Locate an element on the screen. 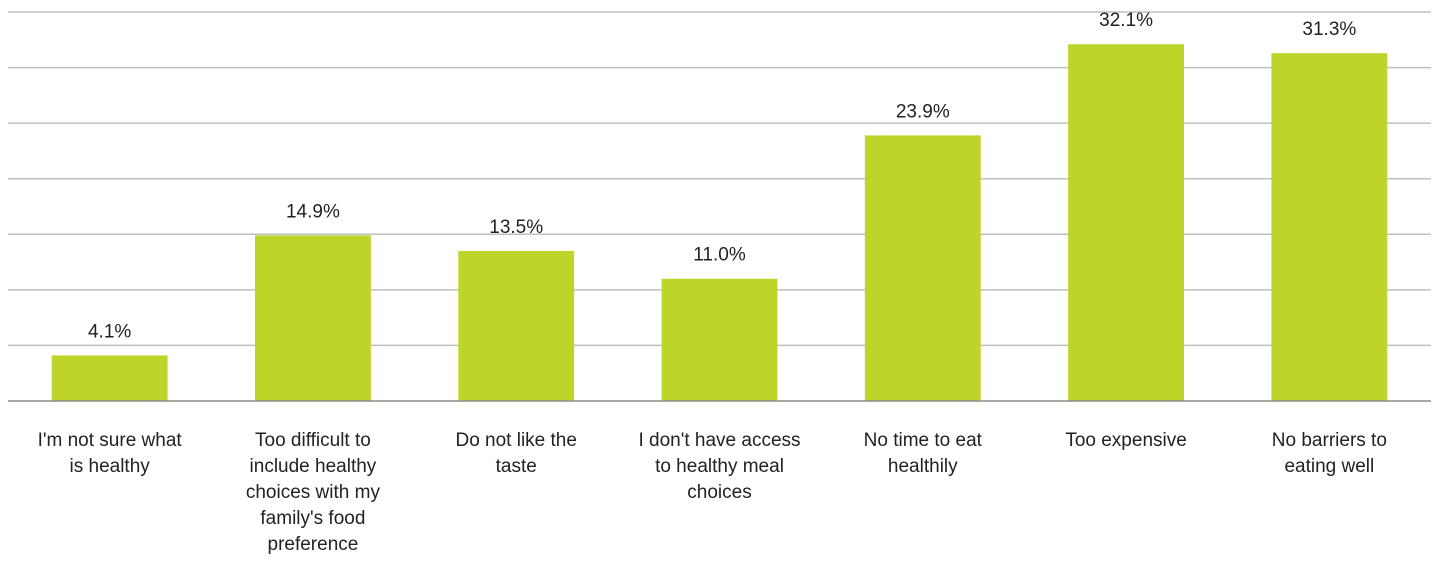 The width and height of the screenshot is (1439, 577). category-label-line: is healthy is located at coordinates (110, 466).